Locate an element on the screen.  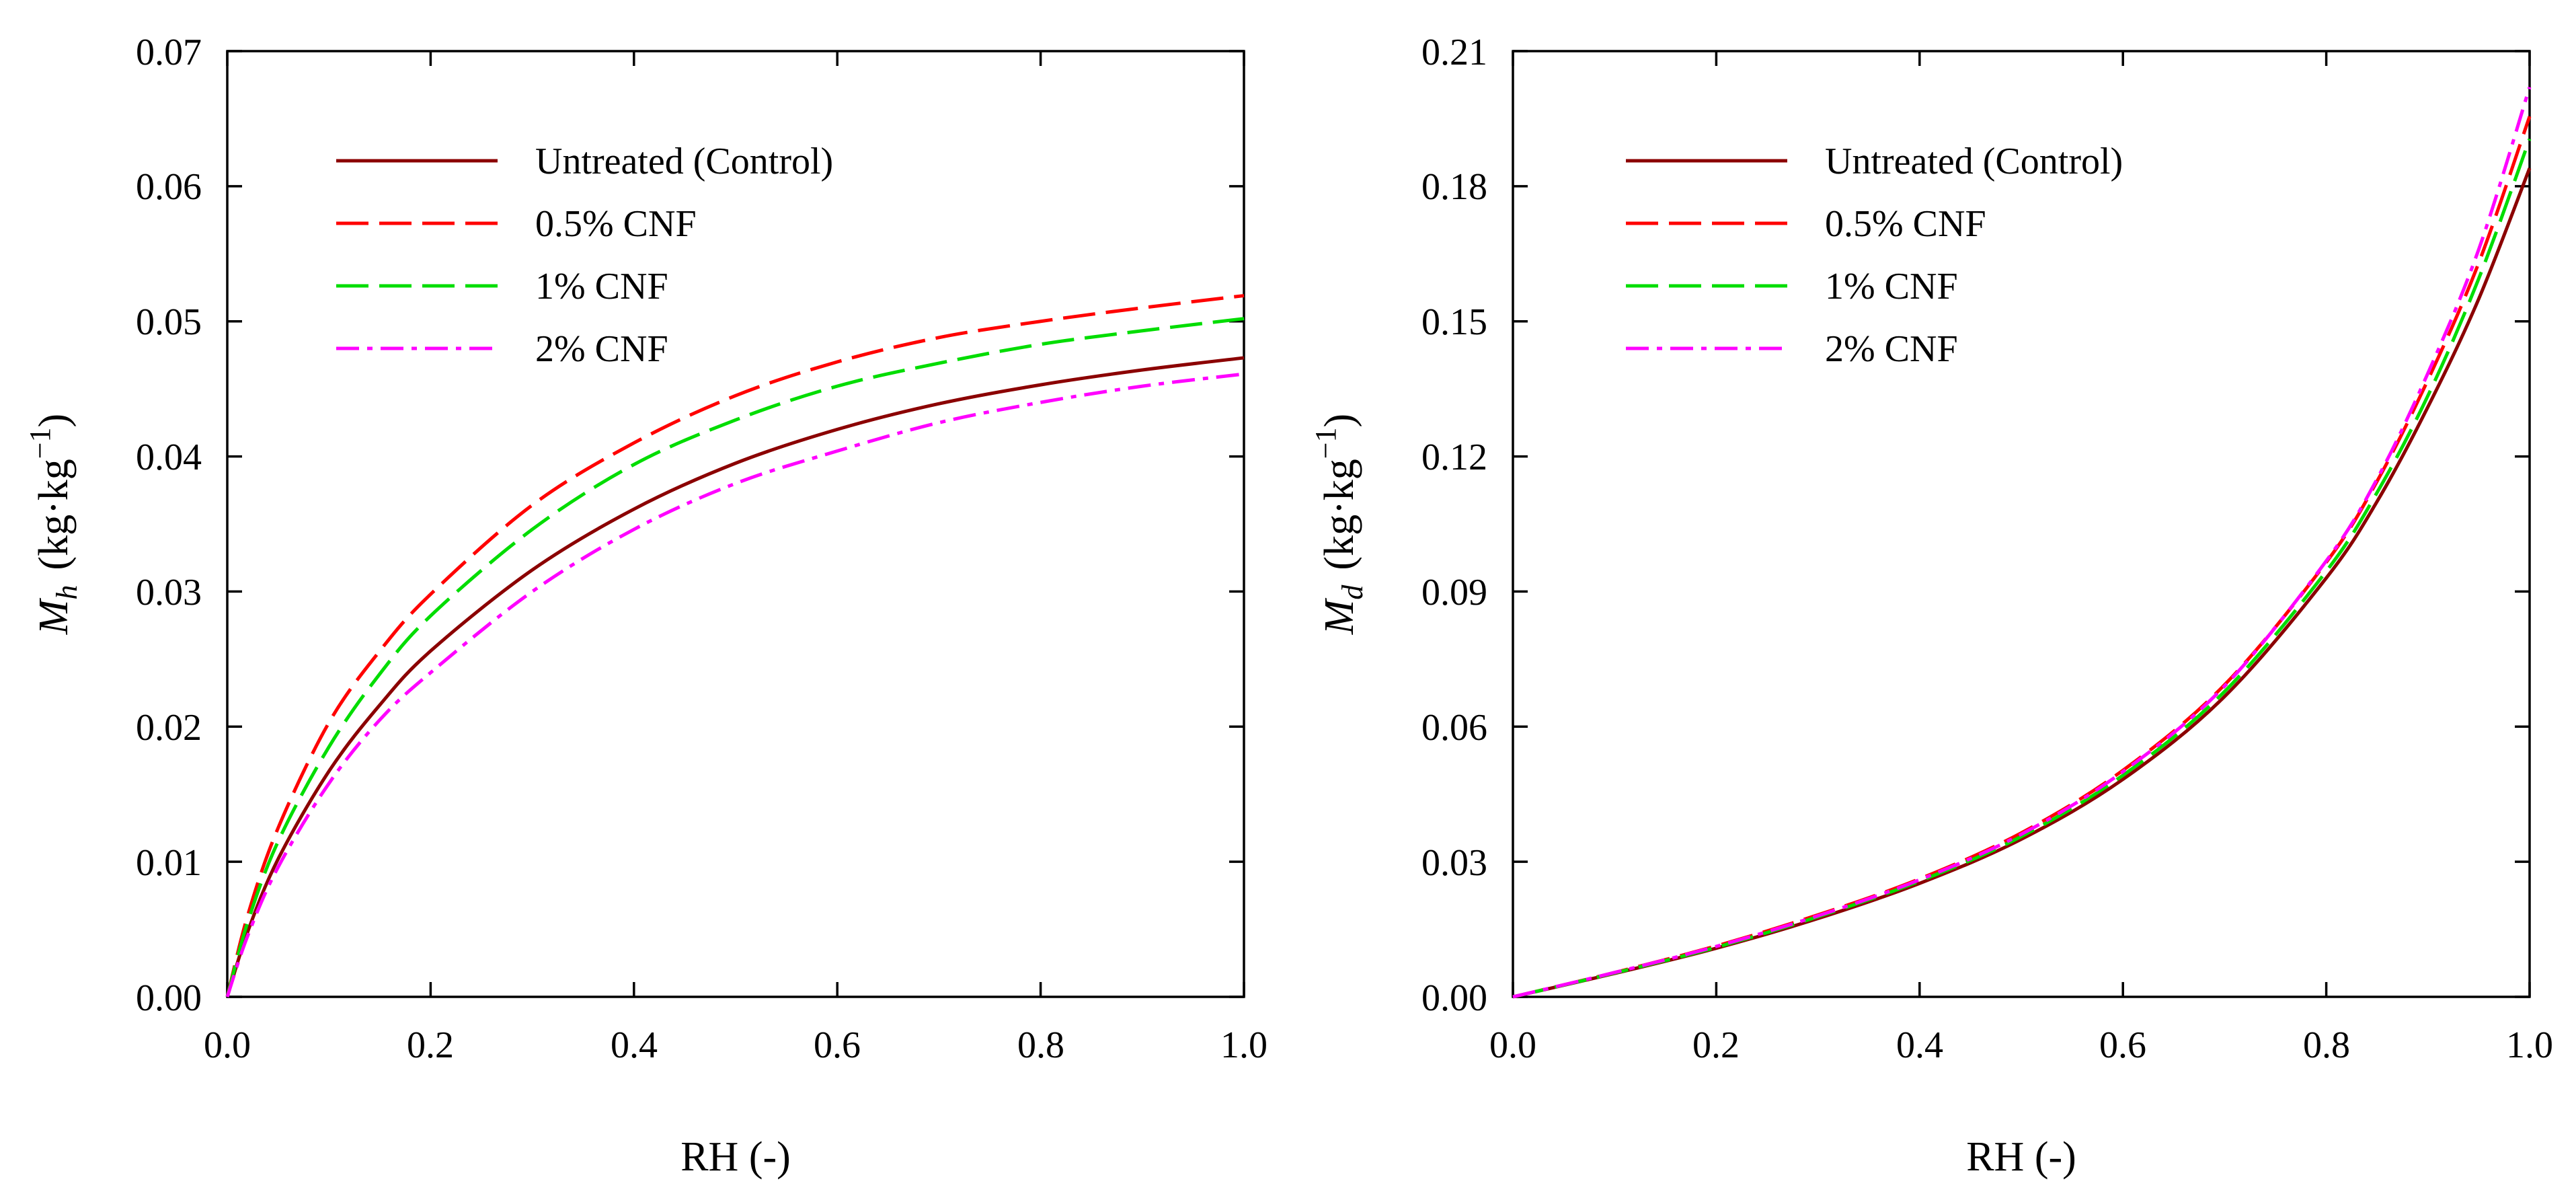
left-xtick-3: 0.6 is located at coordinates (838, 1045).